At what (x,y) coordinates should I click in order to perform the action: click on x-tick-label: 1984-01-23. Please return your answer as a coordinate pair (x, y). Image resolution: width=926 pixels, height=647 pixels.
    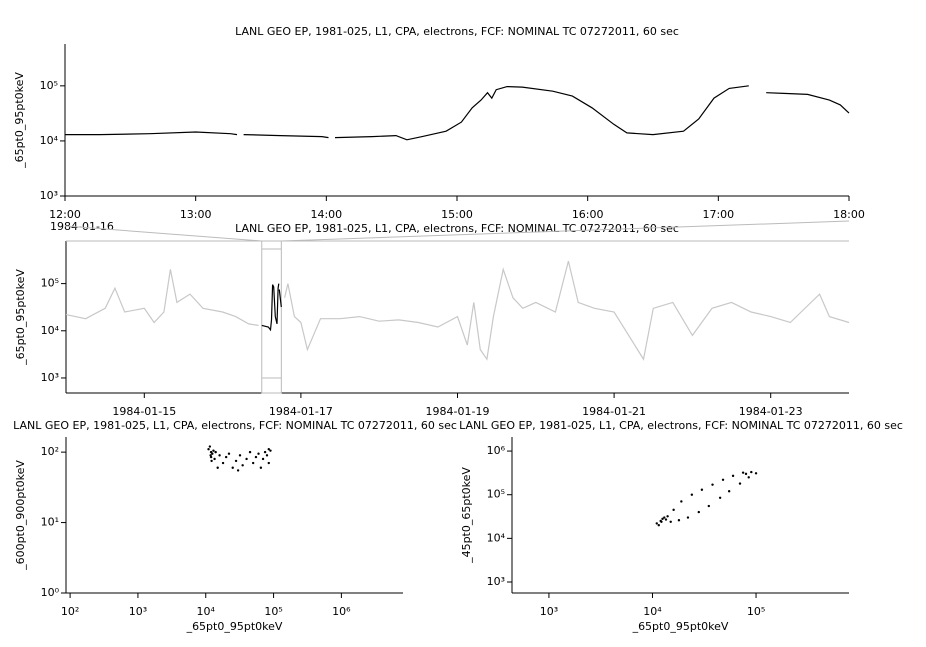
    Looking at the image, I should click on (771, 411).